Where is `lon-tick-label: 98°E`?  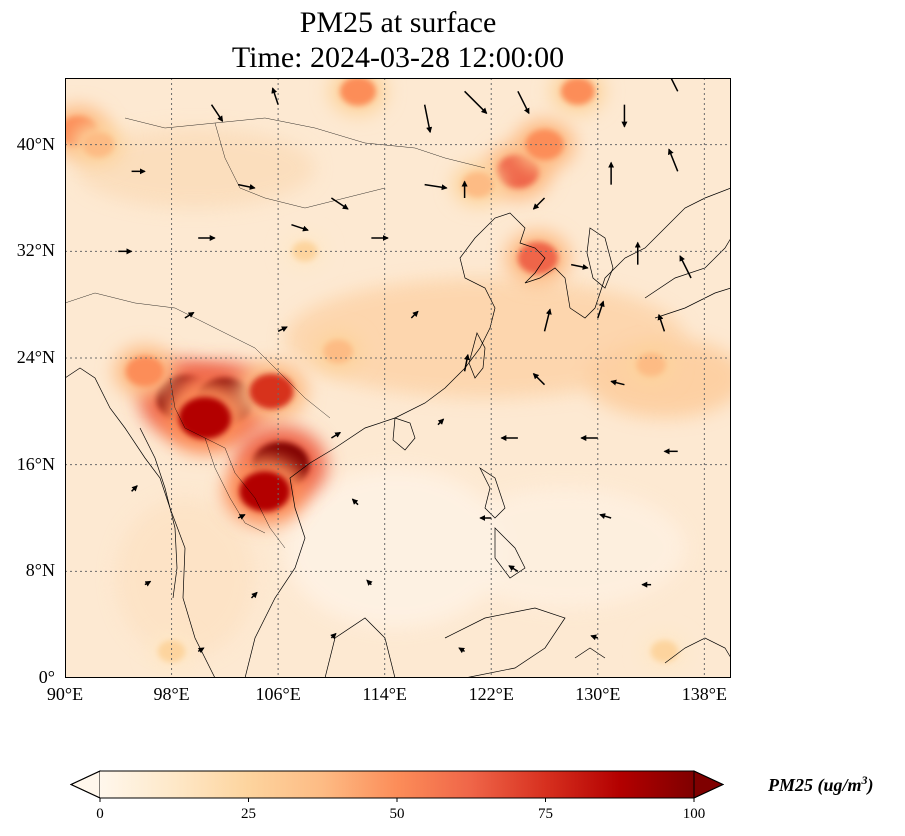
lon-tick-label: 98°E is located at coordinates (171, 694).